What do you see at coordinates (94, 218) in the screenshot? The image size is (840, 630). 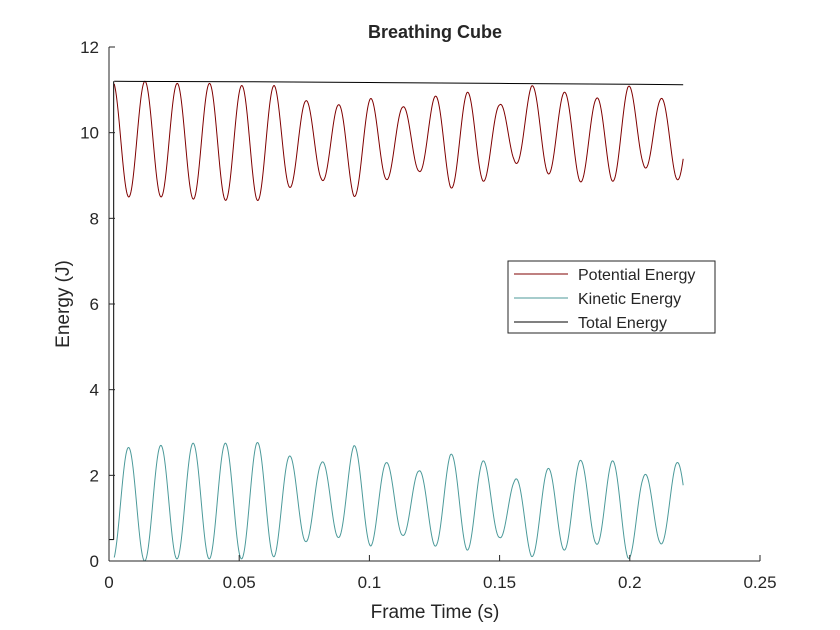 I see `y-tick-label: 8` at bounding box center [94, 218].